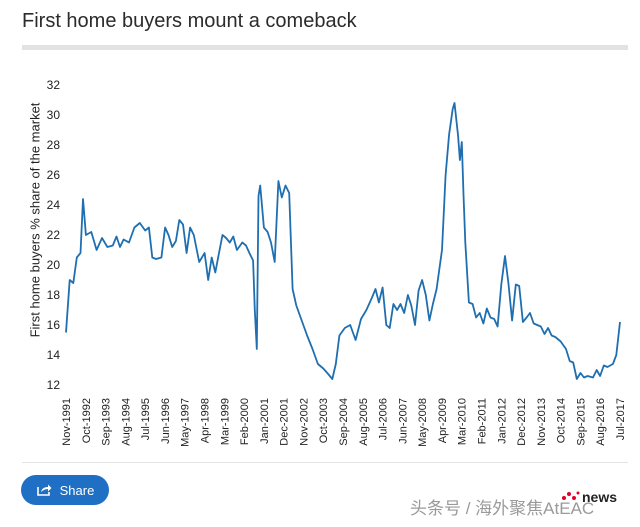  Describe the element at coordinates (265, 421) in the screenshot. I see `x-tick-label: Jan-2001` at that location.